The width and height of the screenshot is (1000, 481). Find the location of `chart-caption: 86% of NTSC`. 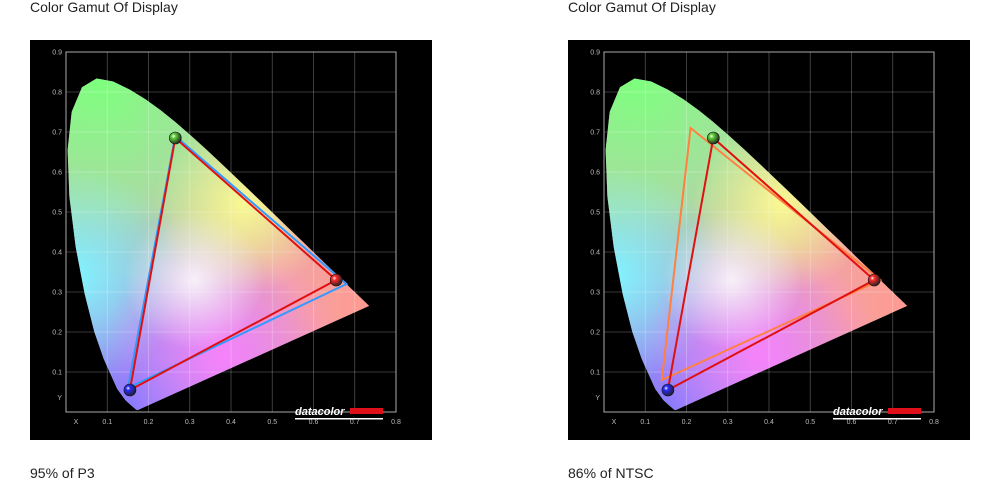

chart-caption: 86% of NTSC is located at coordinates (611, 473).